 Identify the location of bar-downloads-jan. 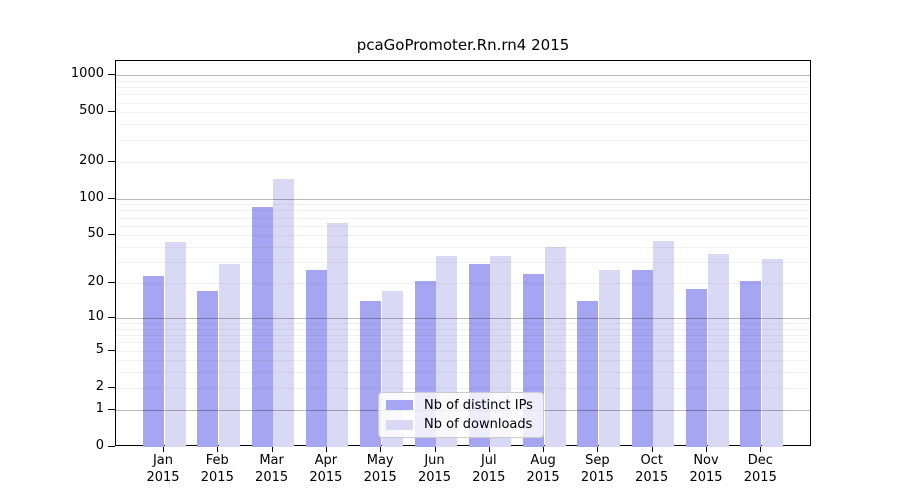
(175, 344).